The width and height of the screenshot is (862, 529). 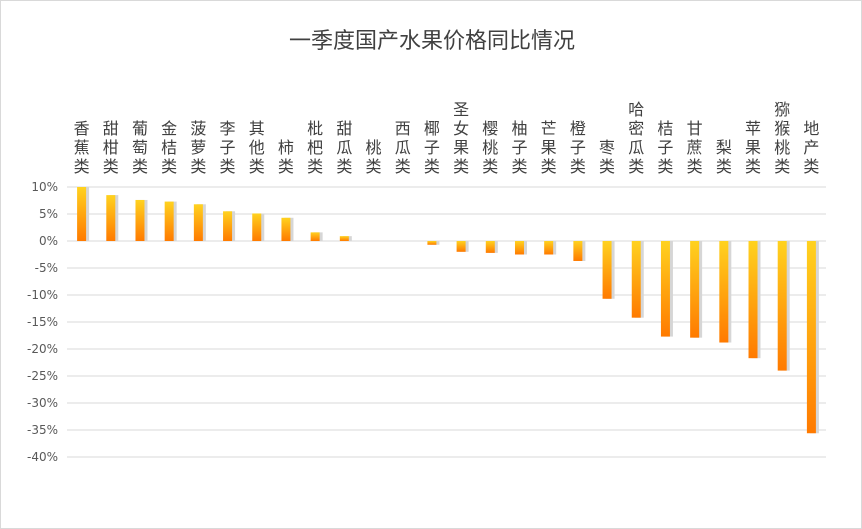 I want to click on category-label: 樱桃类, so click(x=490, y=147).